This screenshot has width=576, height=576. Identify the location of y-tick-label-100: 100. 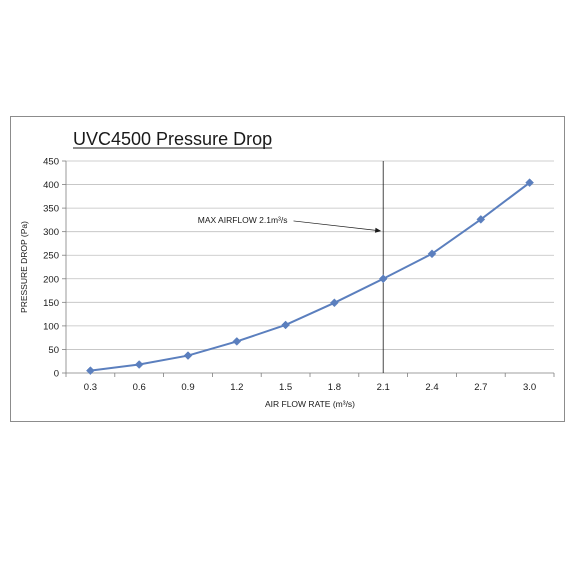
(51, 326).